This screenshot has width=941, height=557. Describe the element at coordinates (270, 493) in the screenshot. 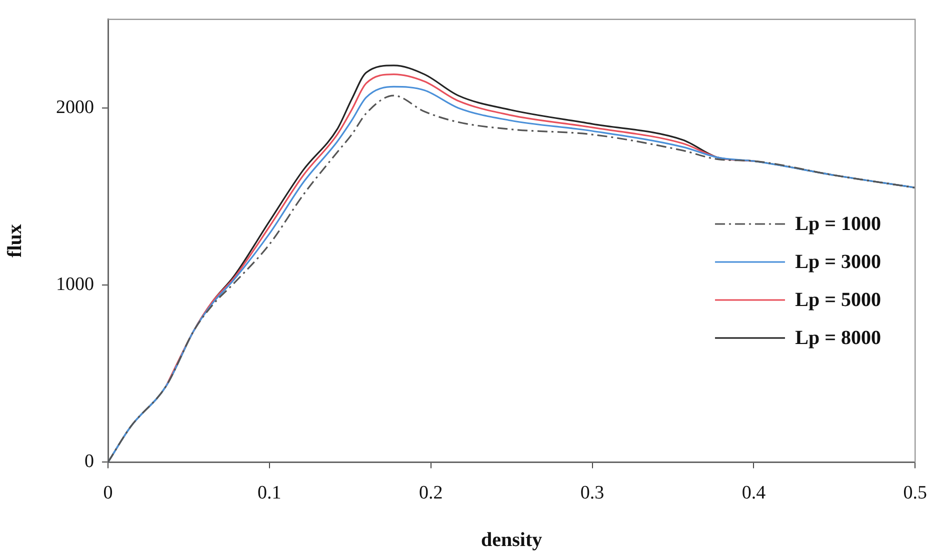

I see `x-tick-label: 0.1` at that location.